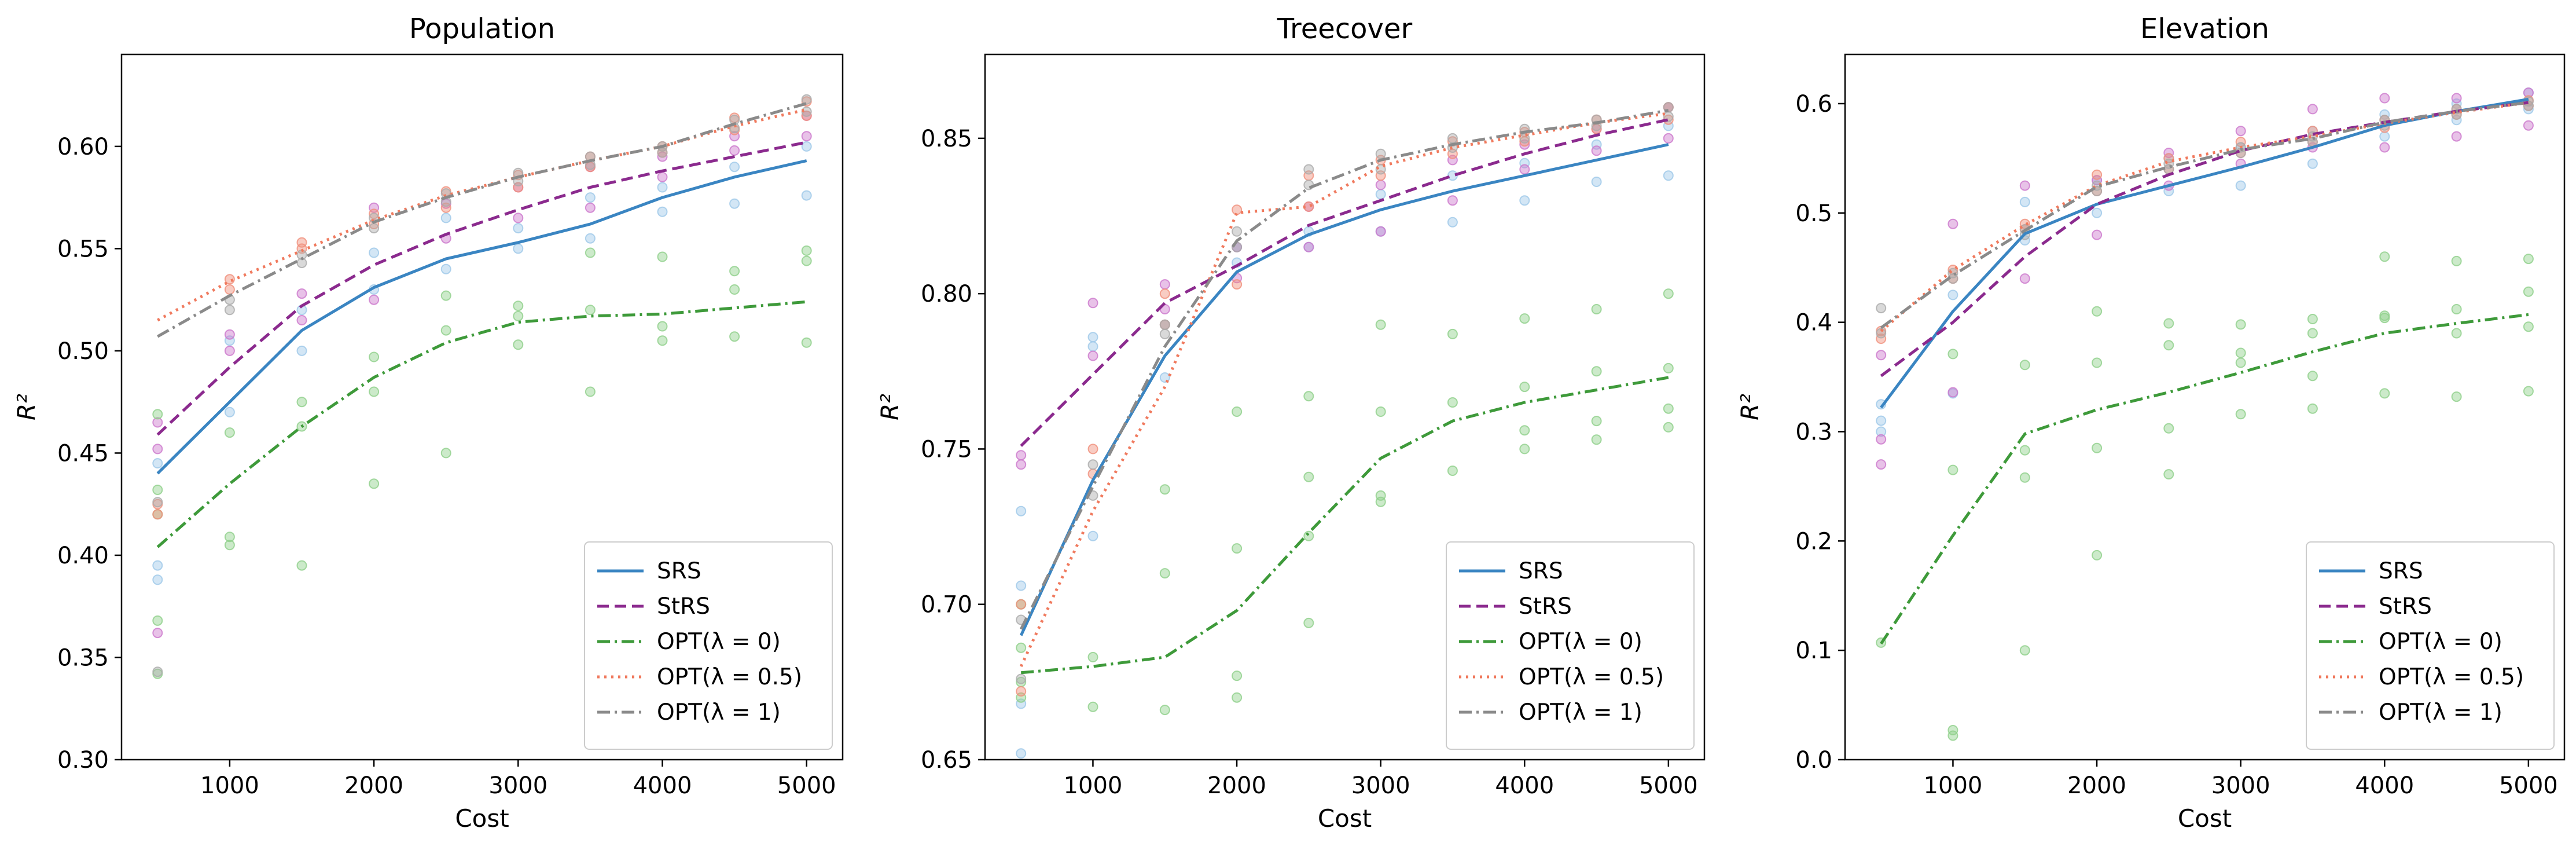 This screenshot has height=850, width=2576. Describe the element at coordinates (482, 818) in the screenshot. I see `x-axis-label: Cost` at that location.